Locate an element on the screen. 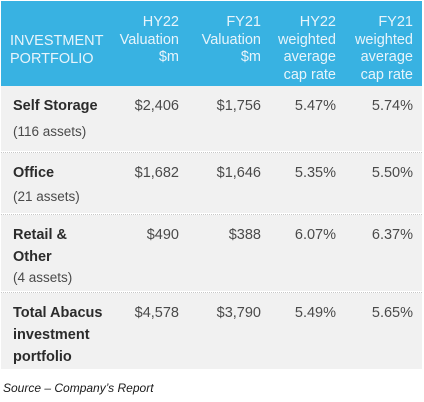 This screenshot has width=424, height=402. cell-hy22-valuation: $4,578 is located at coordinates (156, 313).